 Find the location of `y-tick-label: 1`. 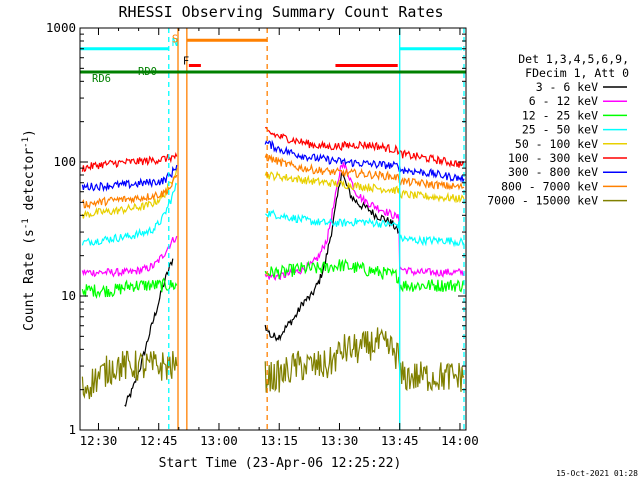

y-tick-label: 1 is located at coordinates (72, 429).